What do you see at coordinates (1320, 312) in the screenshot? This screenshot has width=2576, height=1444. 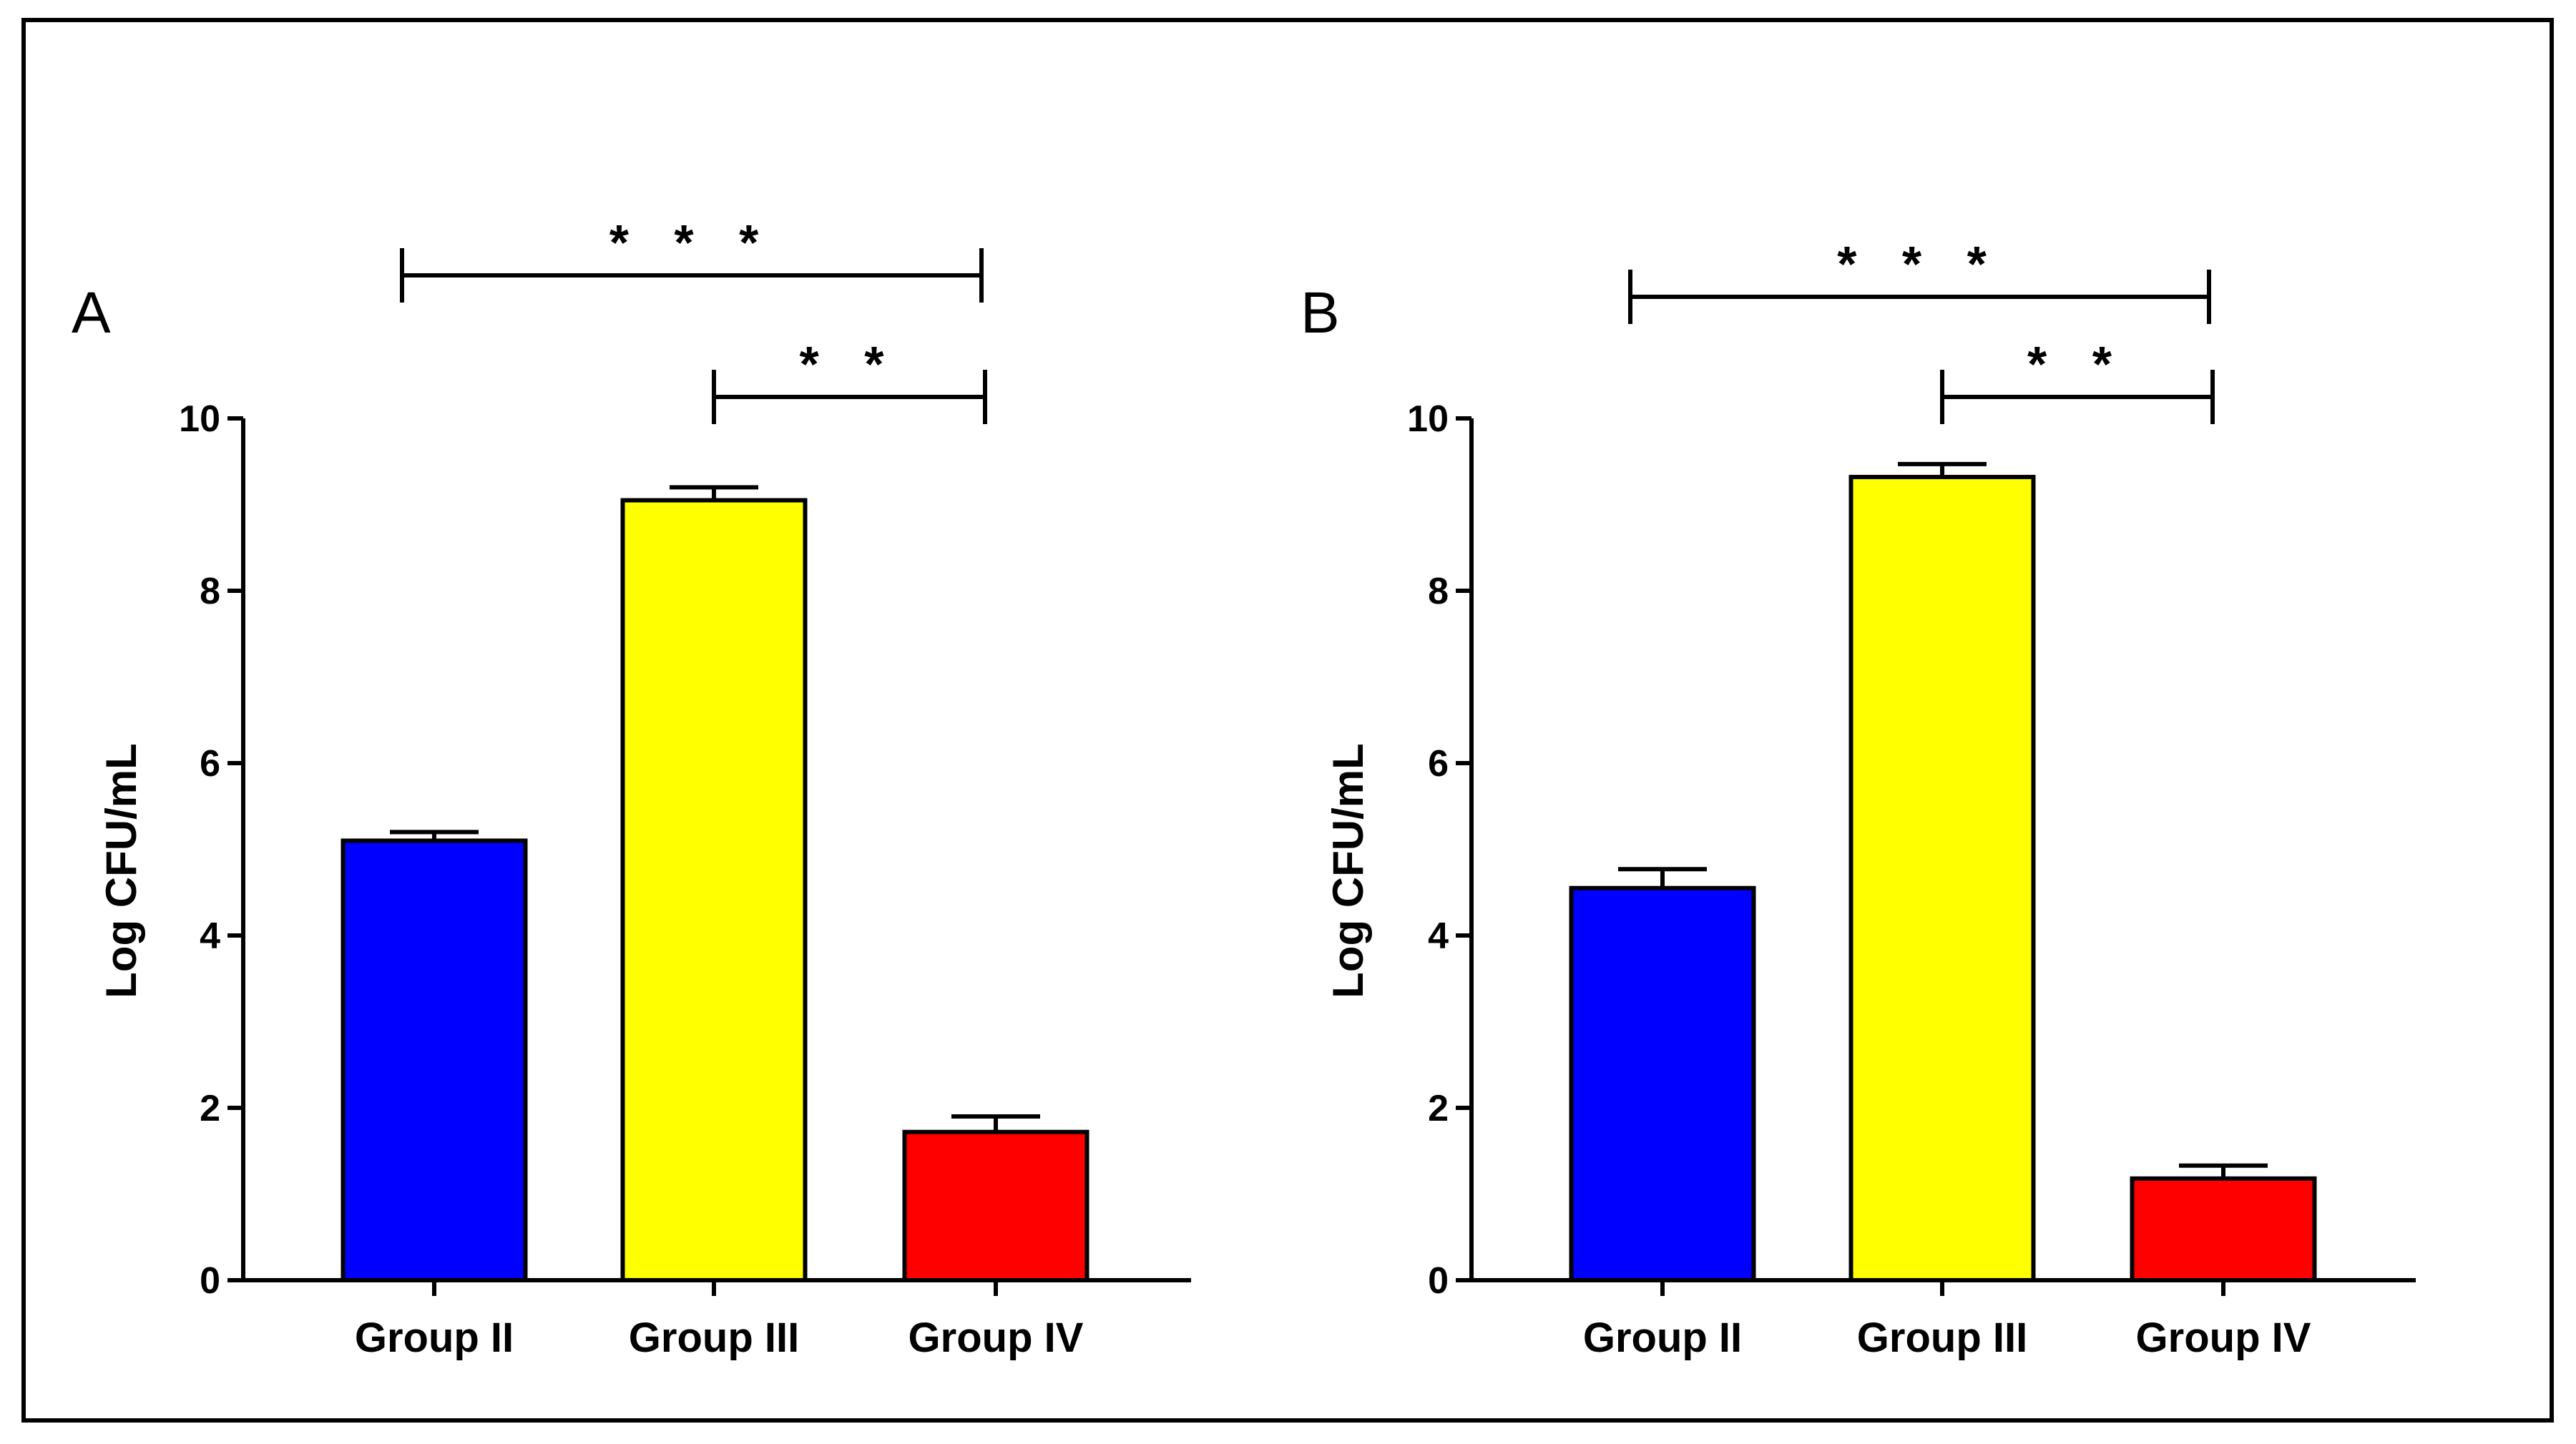 I see `panel-label: B` at bounding box center [1320, 312].